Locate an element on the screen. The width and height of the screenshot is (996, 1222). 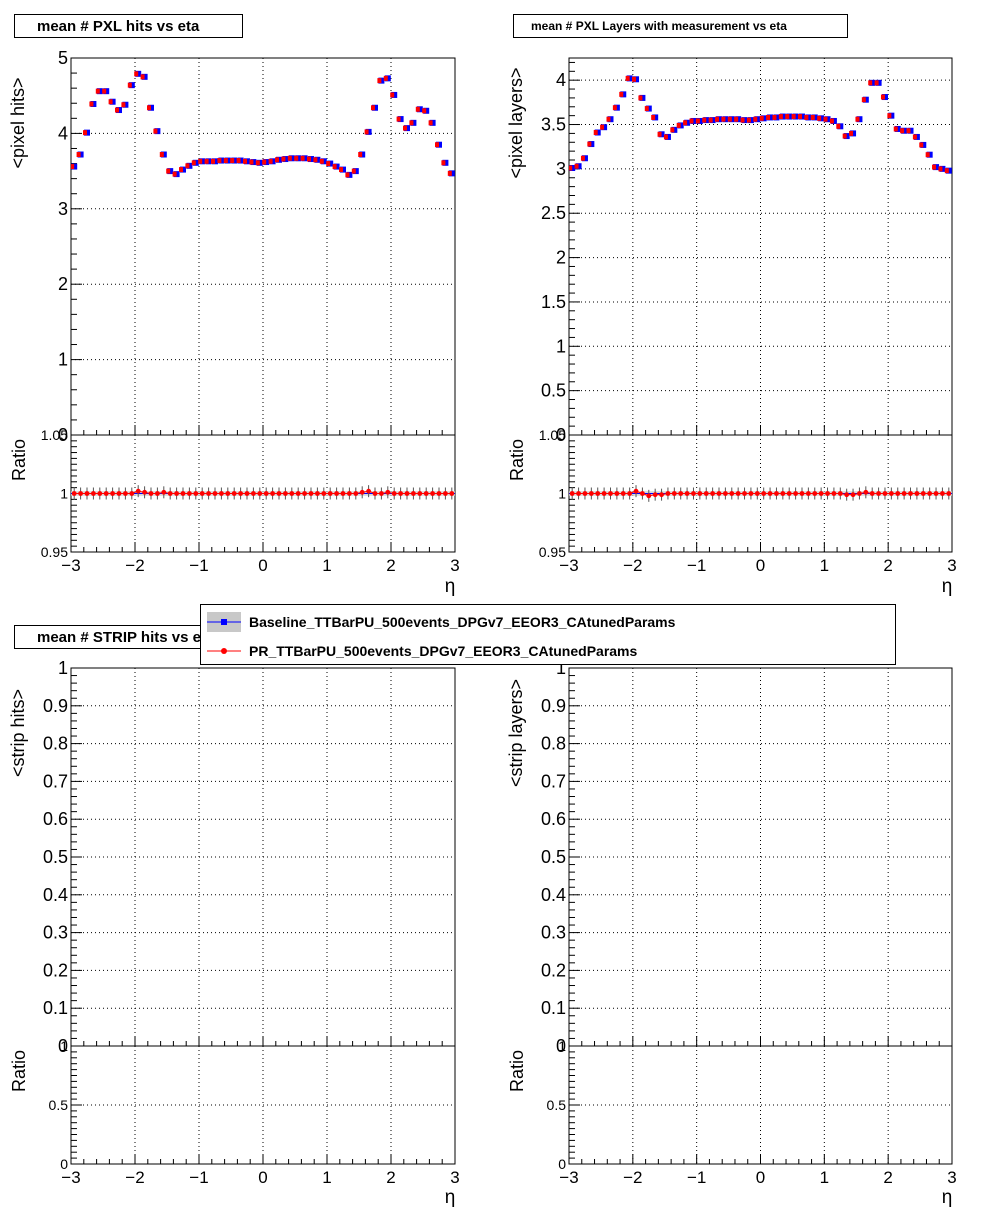
main-y-tick-label: 0.4 is located at coordinates (553, 895).